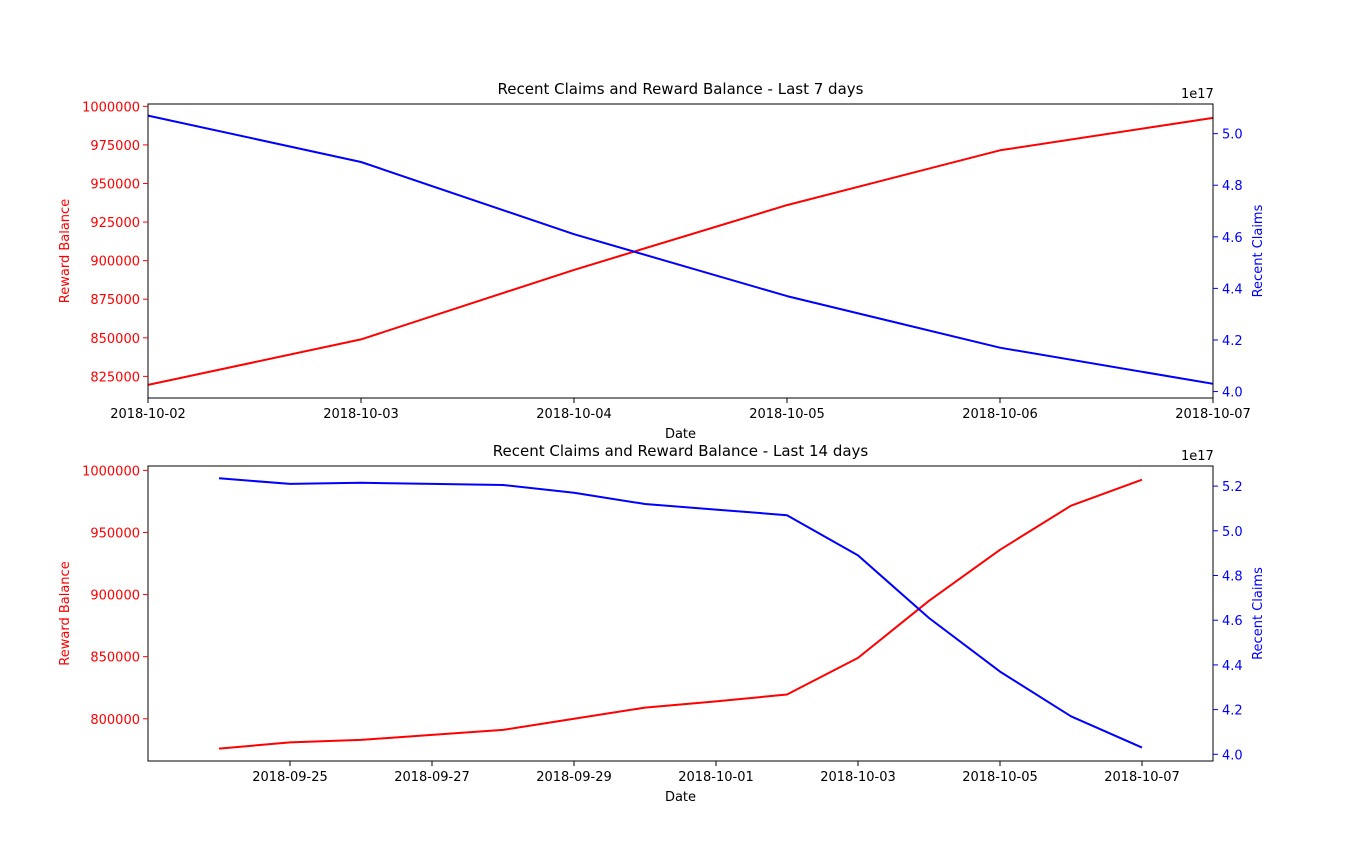  Describe the element at coordinates (574, 777) in the screenshot. I see `x-tick-label: 2018-09-29` at that location.